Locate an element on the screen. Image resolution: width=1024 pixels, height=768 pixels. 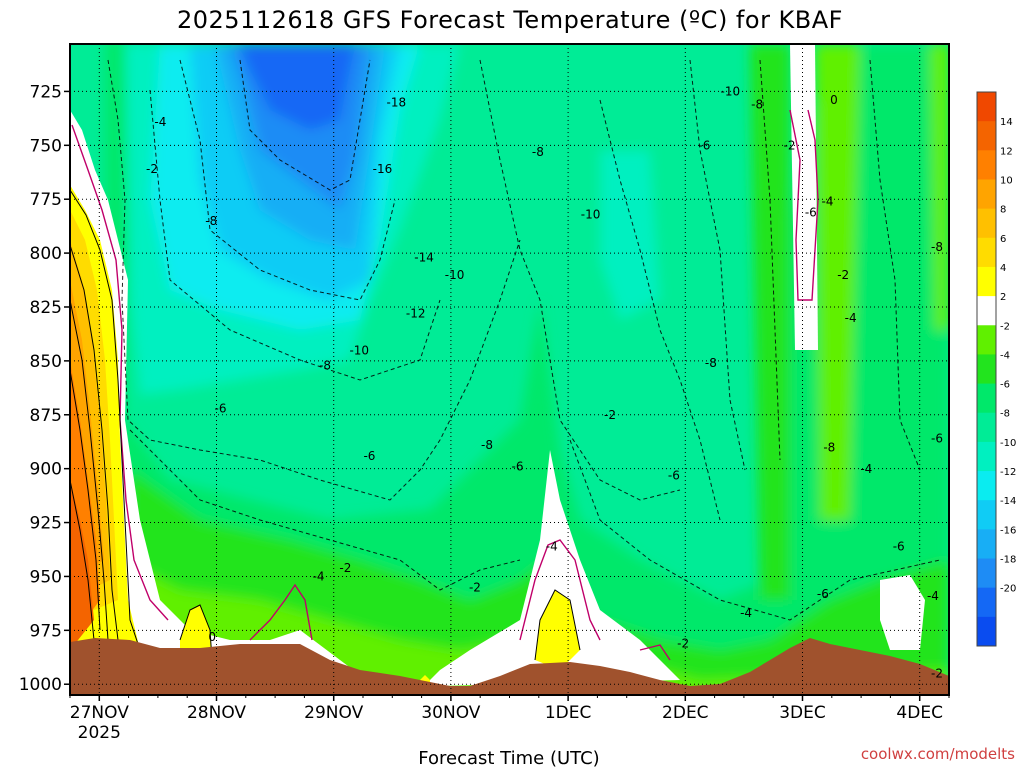
y-tick-label: 725 is located at coordinates (46, 92).